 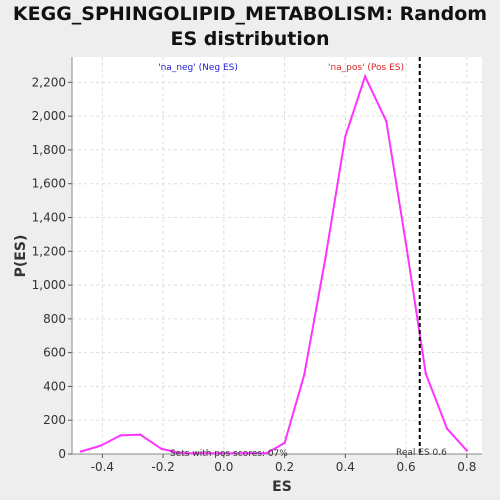 I want to click on x-axis-title: ES, so click(x=282, y=487).